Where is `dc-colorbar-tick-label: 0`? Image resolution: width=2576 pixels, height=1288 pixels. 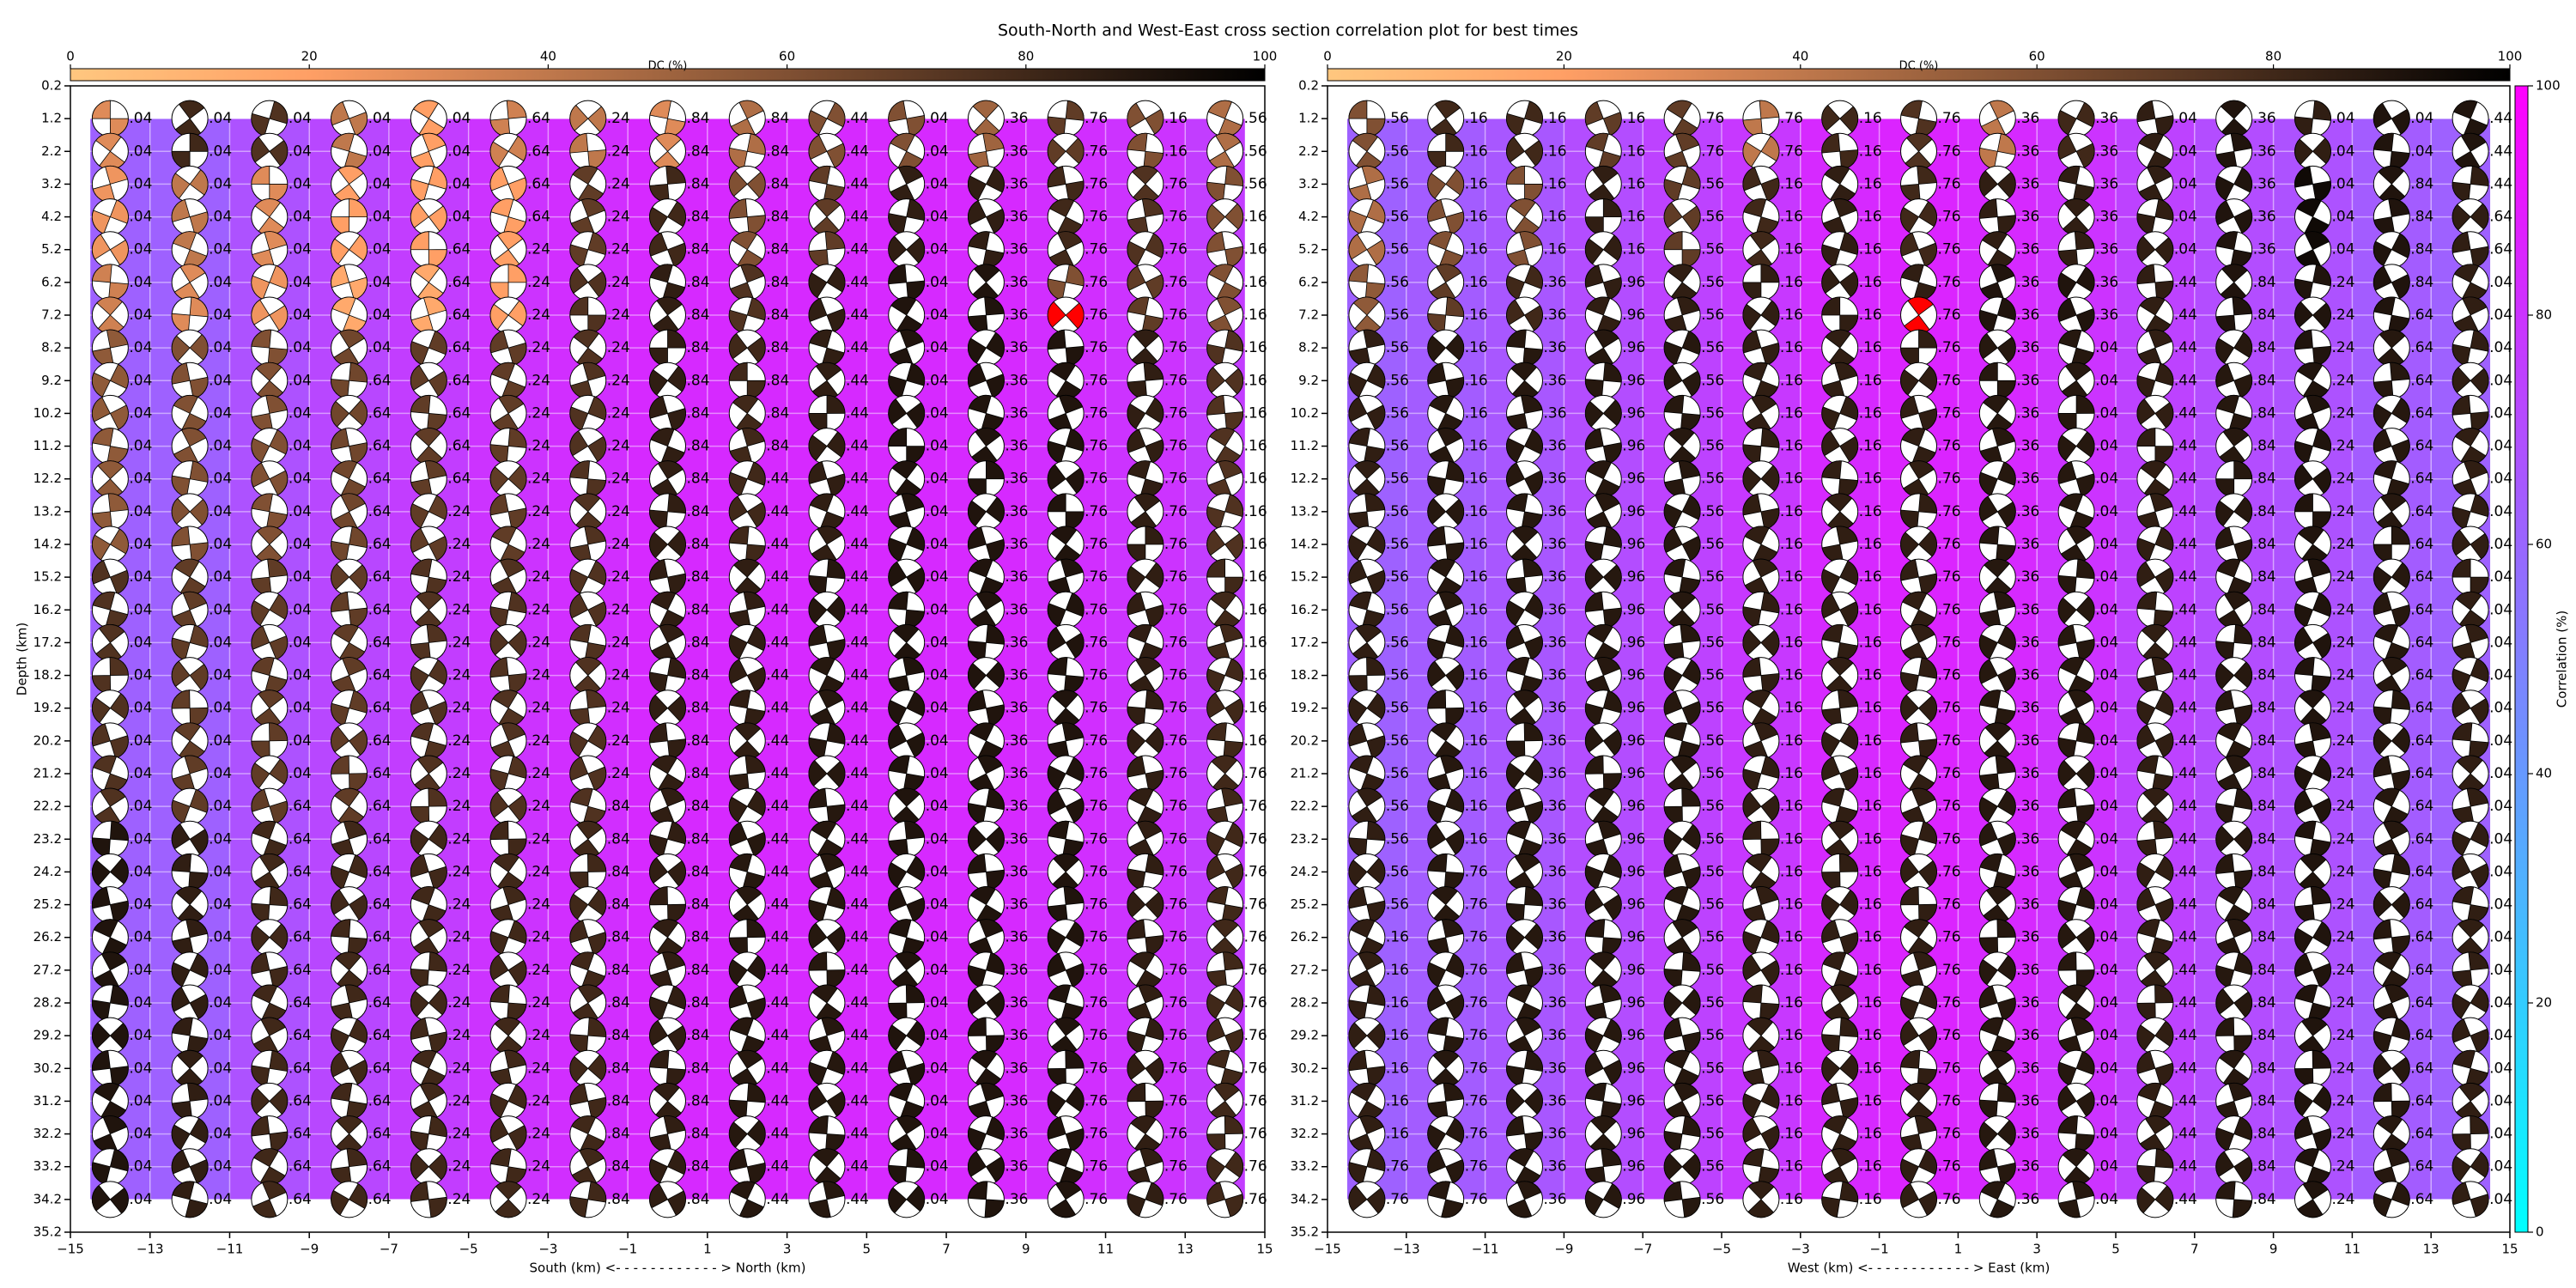
dc-colorbar-tick-label: 0 is located at coordinates (1327, 56).